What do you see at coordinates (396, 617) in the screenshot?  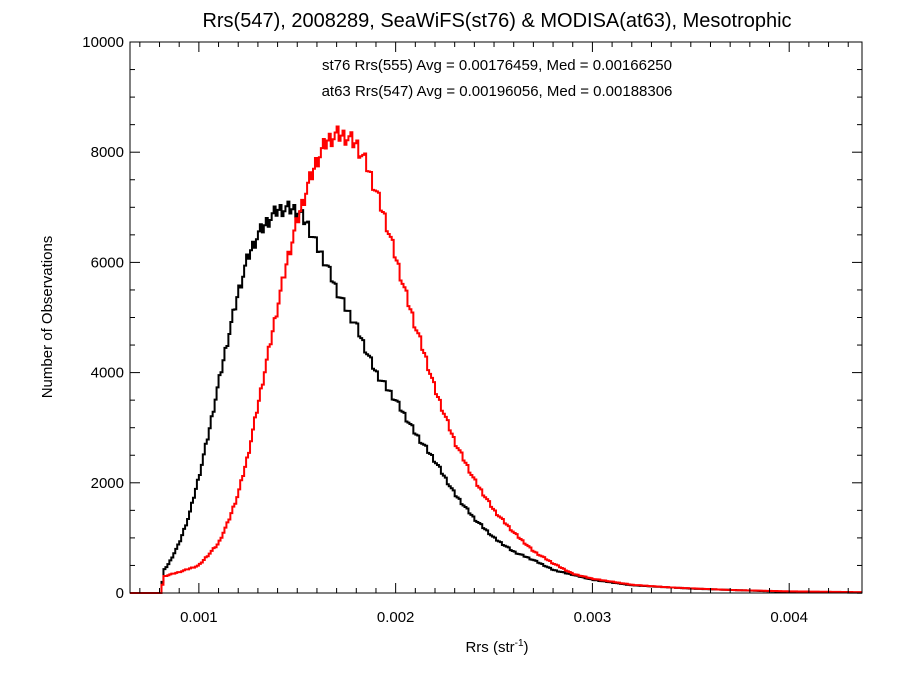 I see `x-tick-label: 0.002` at bounding box center [396, 617].